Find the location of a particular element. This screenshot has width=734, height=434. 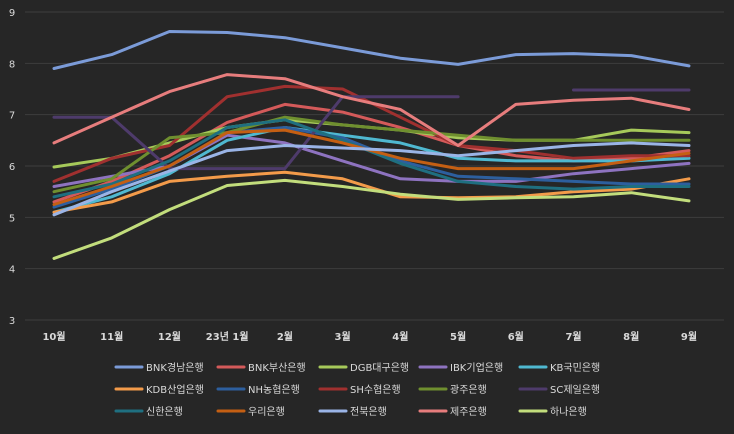

y-tick-label: 4 is located at coordinates (12, 270).